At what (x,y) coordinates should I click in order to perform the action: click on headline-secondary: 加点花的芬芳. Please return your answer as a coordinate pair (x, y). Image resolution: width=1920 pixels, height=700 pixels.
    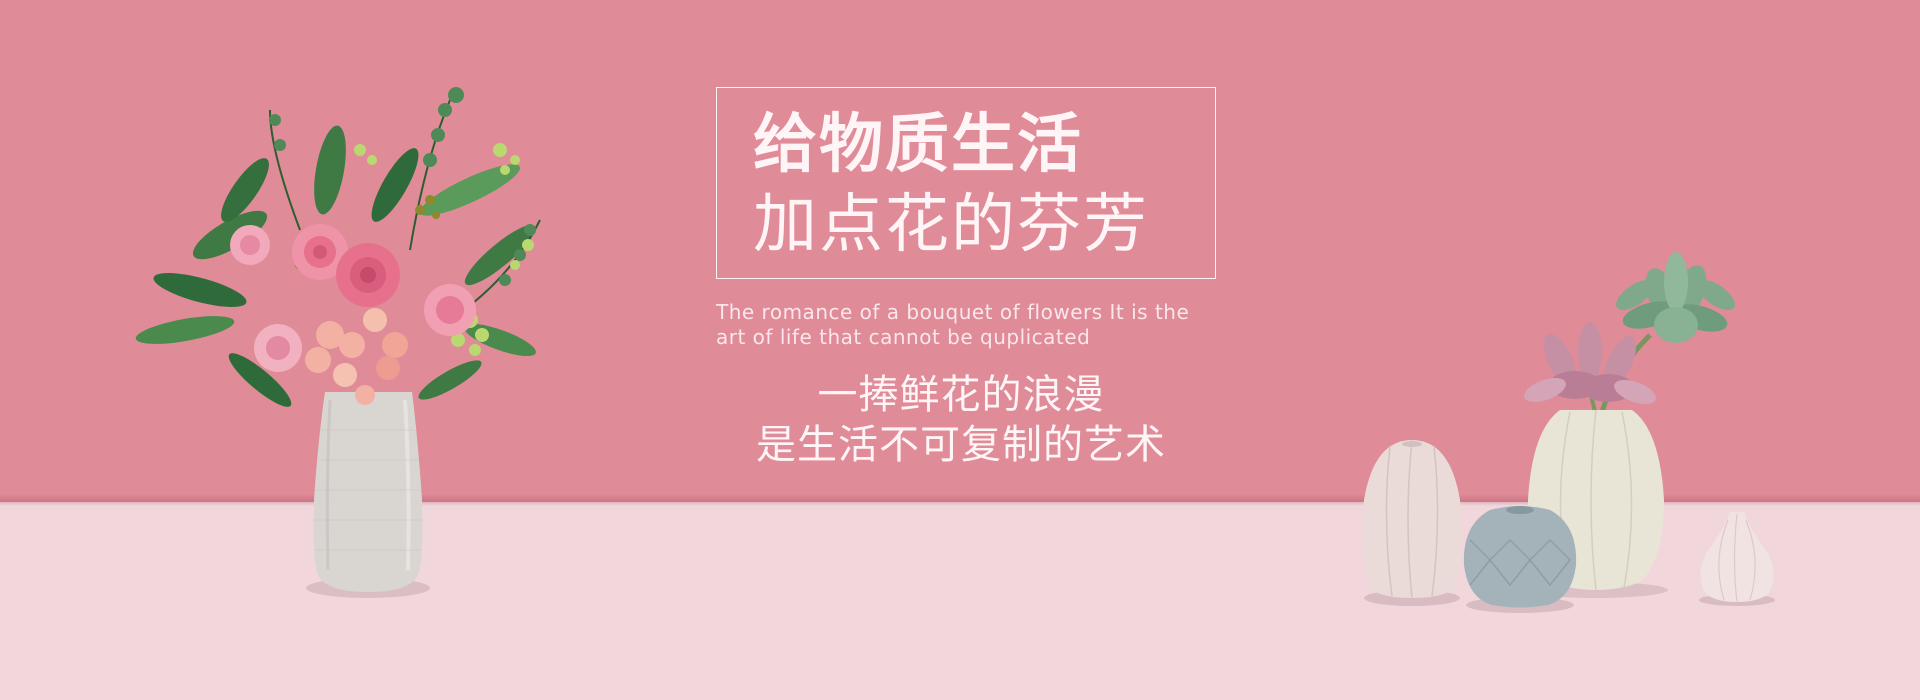
    Looking at the image, I should click on (951, 225).